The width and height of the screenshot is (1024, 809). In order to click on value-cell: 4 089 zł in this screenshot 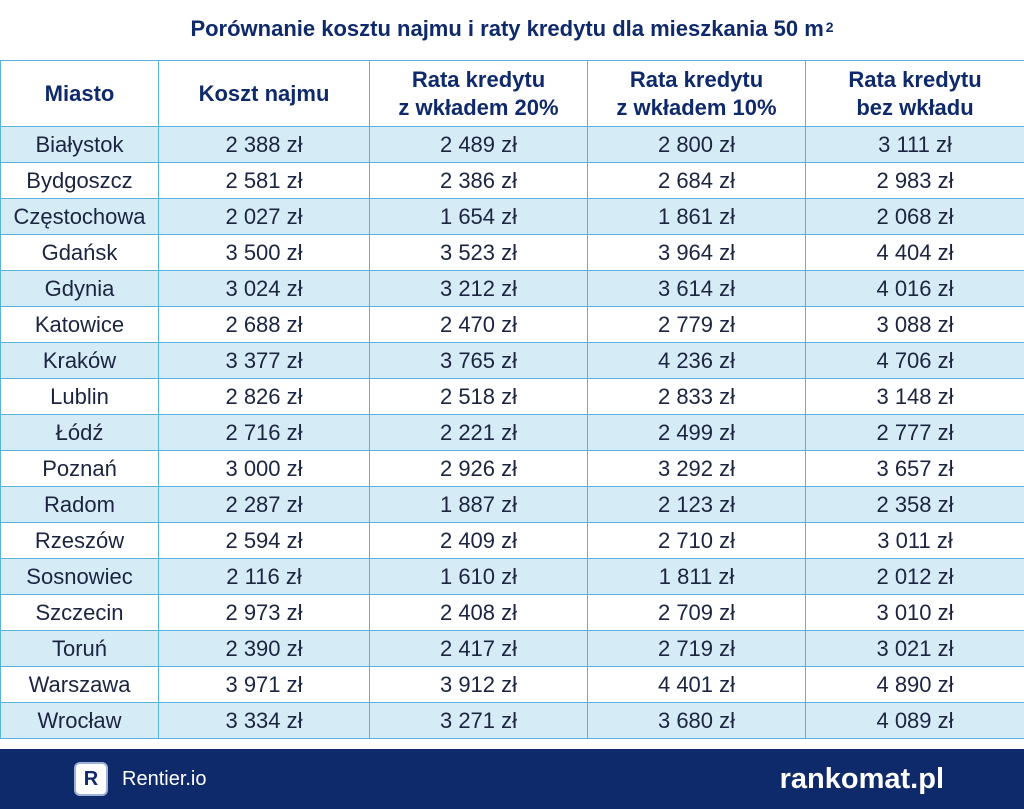, I will do `click(914, 720)`.